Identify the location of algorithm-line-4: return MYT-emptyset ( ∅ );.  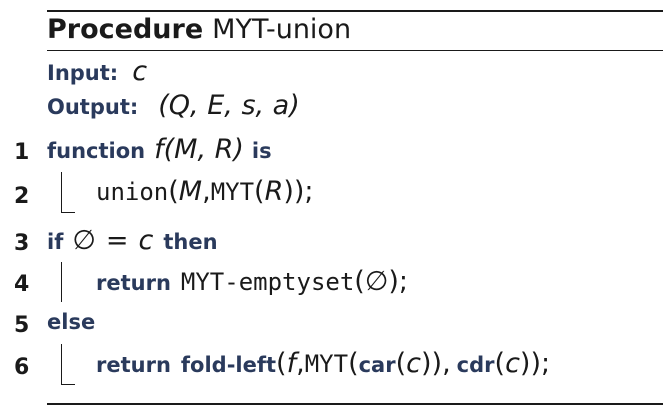
(252, 281).